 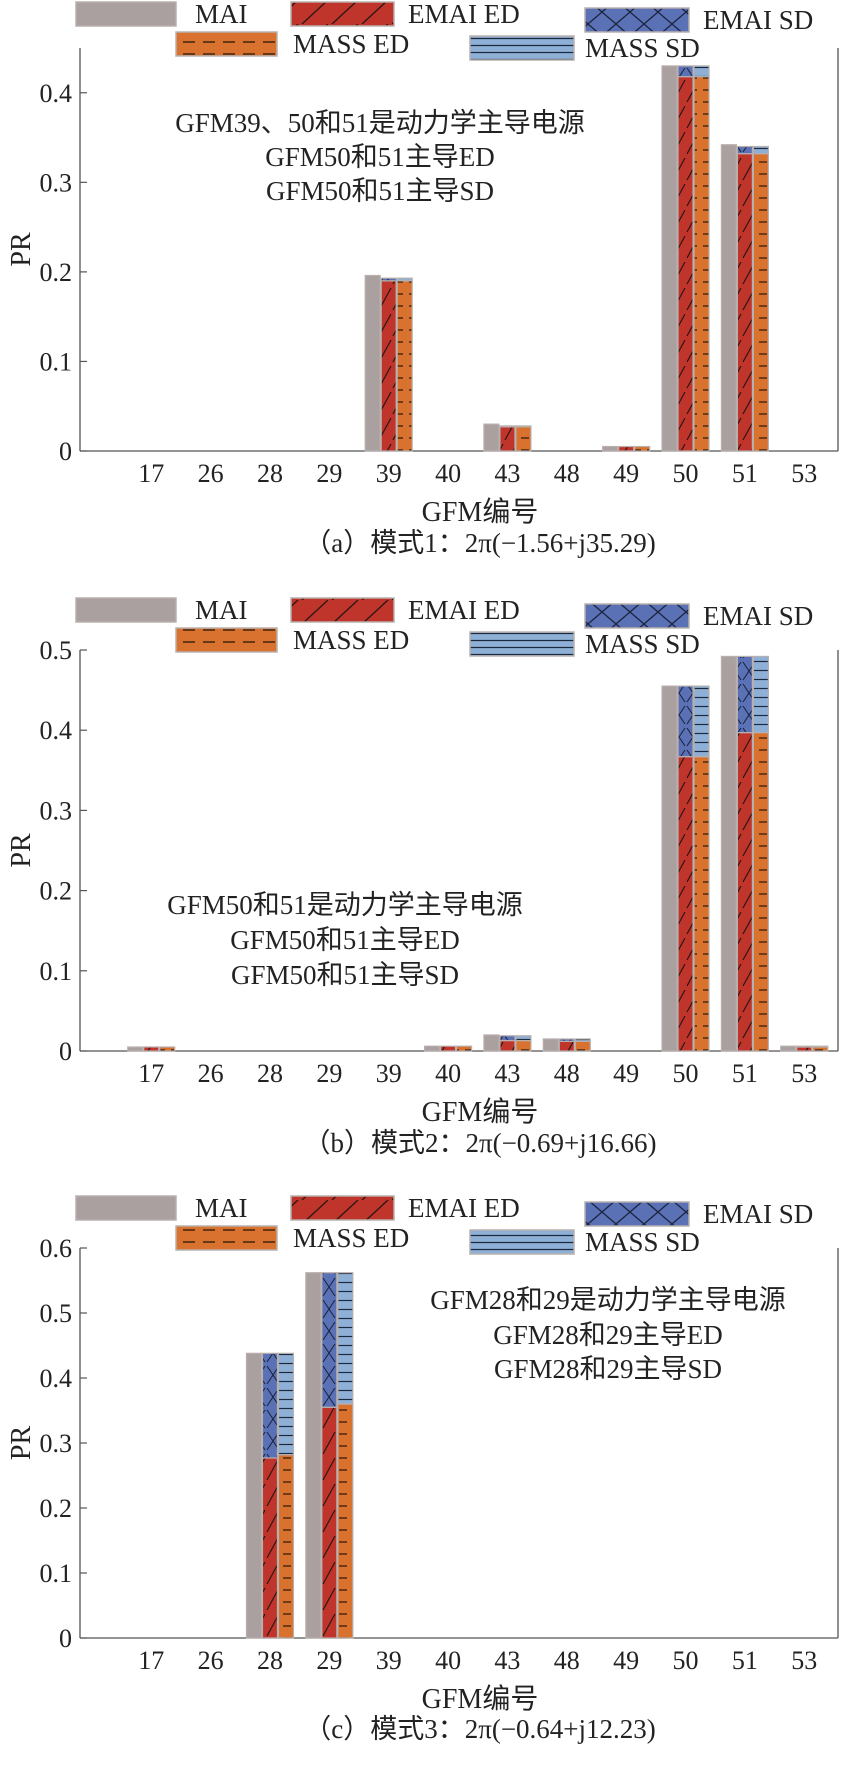 I want to click on annotation-text: GFM28和29是动力学主导电源, so click(x=608, y=1300).